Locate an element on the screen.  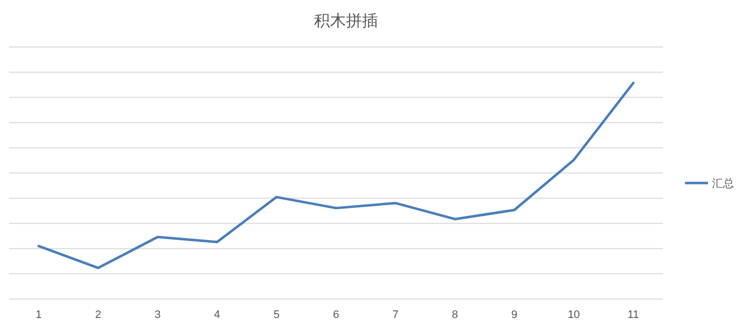
legend-label: 汇总 is located at coordinates (723, 183).